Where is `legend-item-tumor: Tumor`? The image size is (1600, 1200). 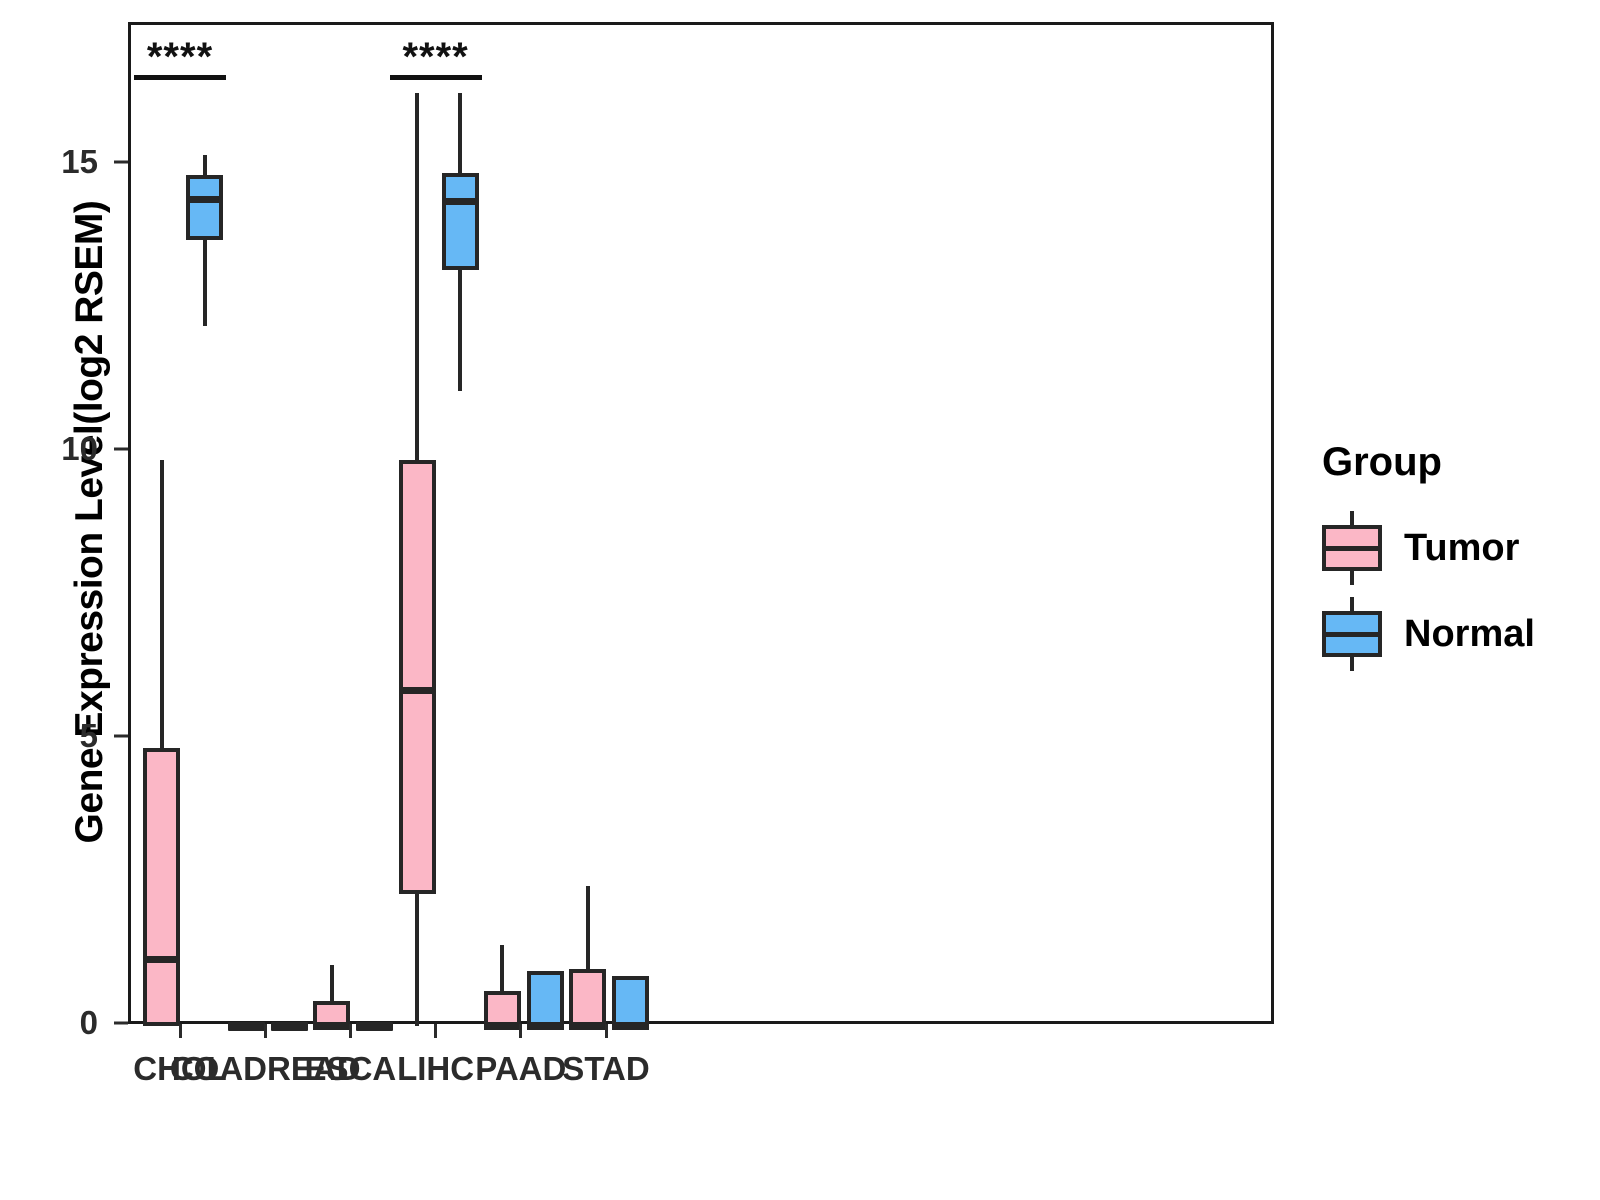
legend-item-tumor: Tumor is located at coordinates (1457, 548).